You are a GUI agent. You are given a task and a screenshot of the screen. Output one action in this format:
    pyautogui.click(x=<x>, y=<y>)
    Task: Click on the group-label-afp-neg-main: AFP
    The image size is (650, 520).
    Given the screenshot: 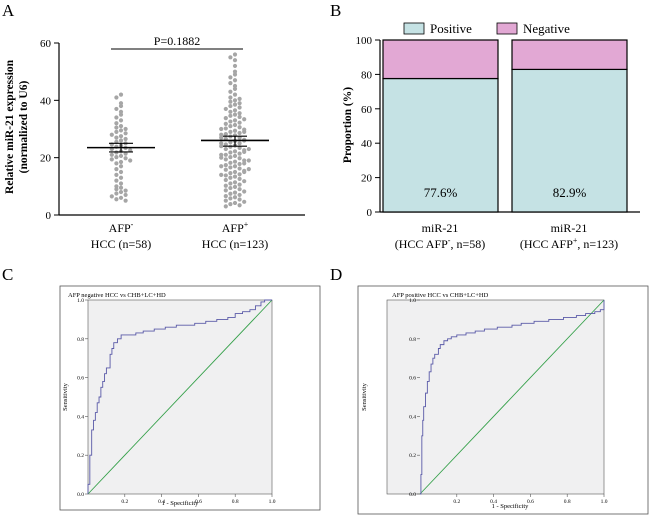 What is the action you would take?
    pyautogui.click(x=120, y=228)
    